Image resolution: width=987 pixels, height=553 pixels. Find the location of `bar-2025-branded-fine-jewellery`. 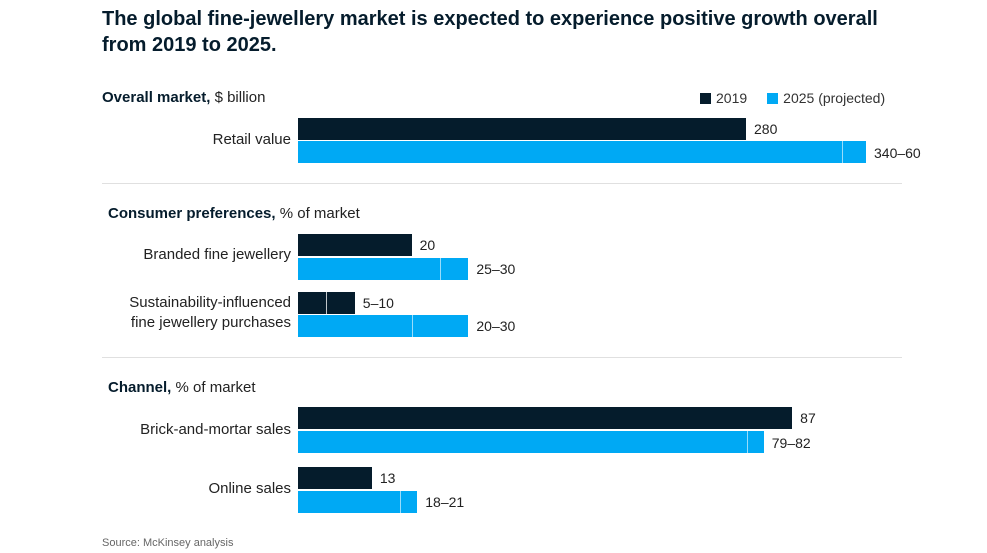

bar-2025-branded-fine-jewellery is located at coordinates (383, 269).